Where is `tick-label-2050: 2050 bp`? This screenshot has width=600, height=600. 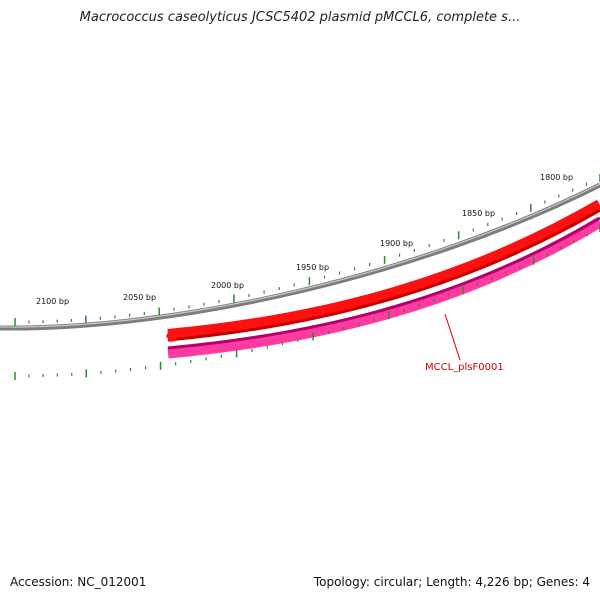 tick-label-2050: 2050 bp is located at coordinates (139, 297).